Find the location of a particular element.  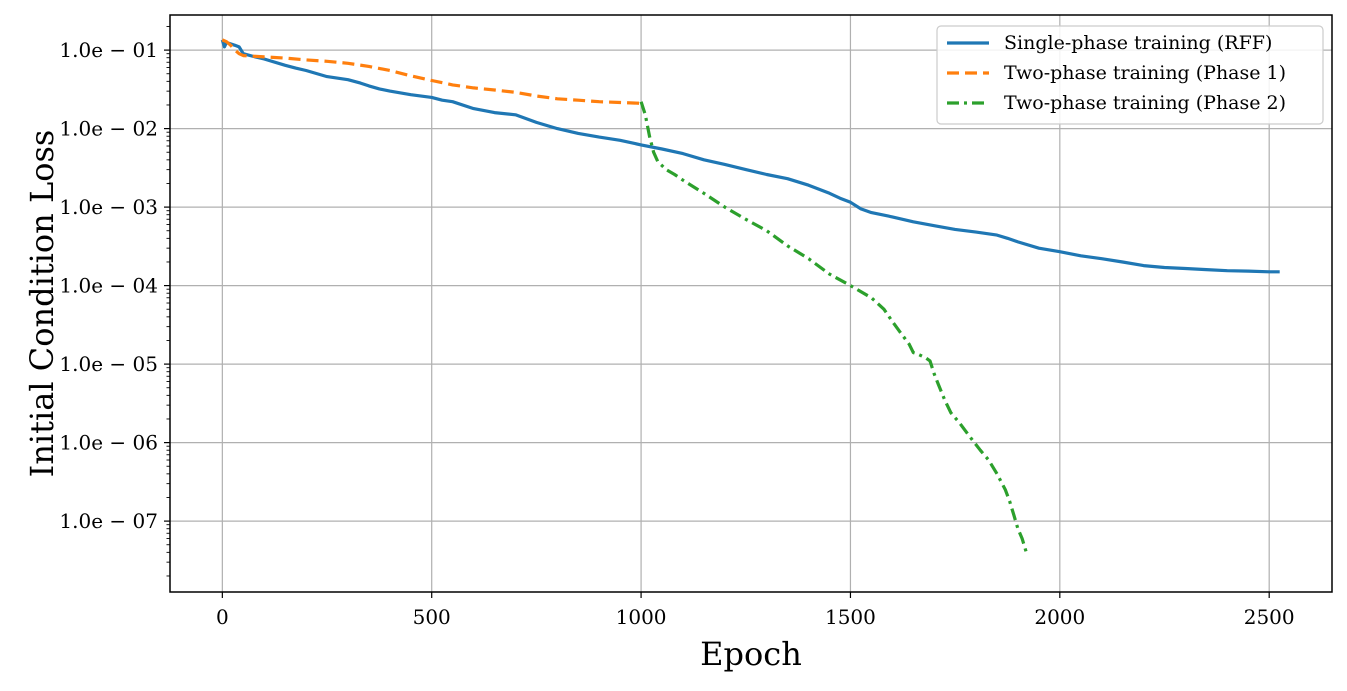

y-tick-label: 1.0e − 05 is located at coordinates (108, 364).